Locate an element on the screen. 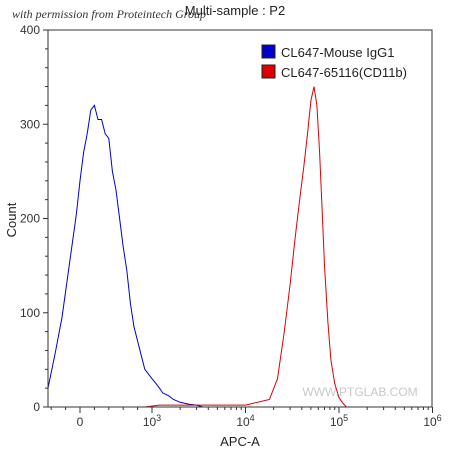 The image size is (450, 450). x-tick-label: 0 is located at coordinates (80, 422).